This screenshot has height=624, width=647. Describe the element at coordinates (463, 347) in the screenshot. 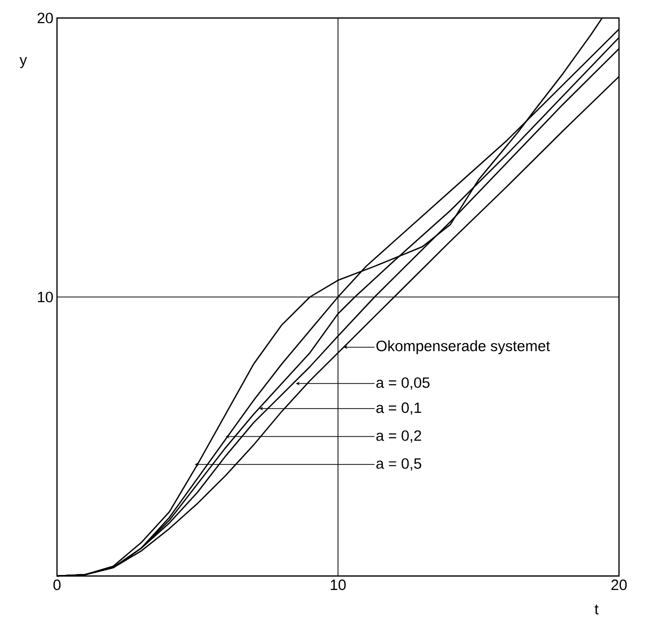

I see `annotation: Okompenserade systemet` at that location.